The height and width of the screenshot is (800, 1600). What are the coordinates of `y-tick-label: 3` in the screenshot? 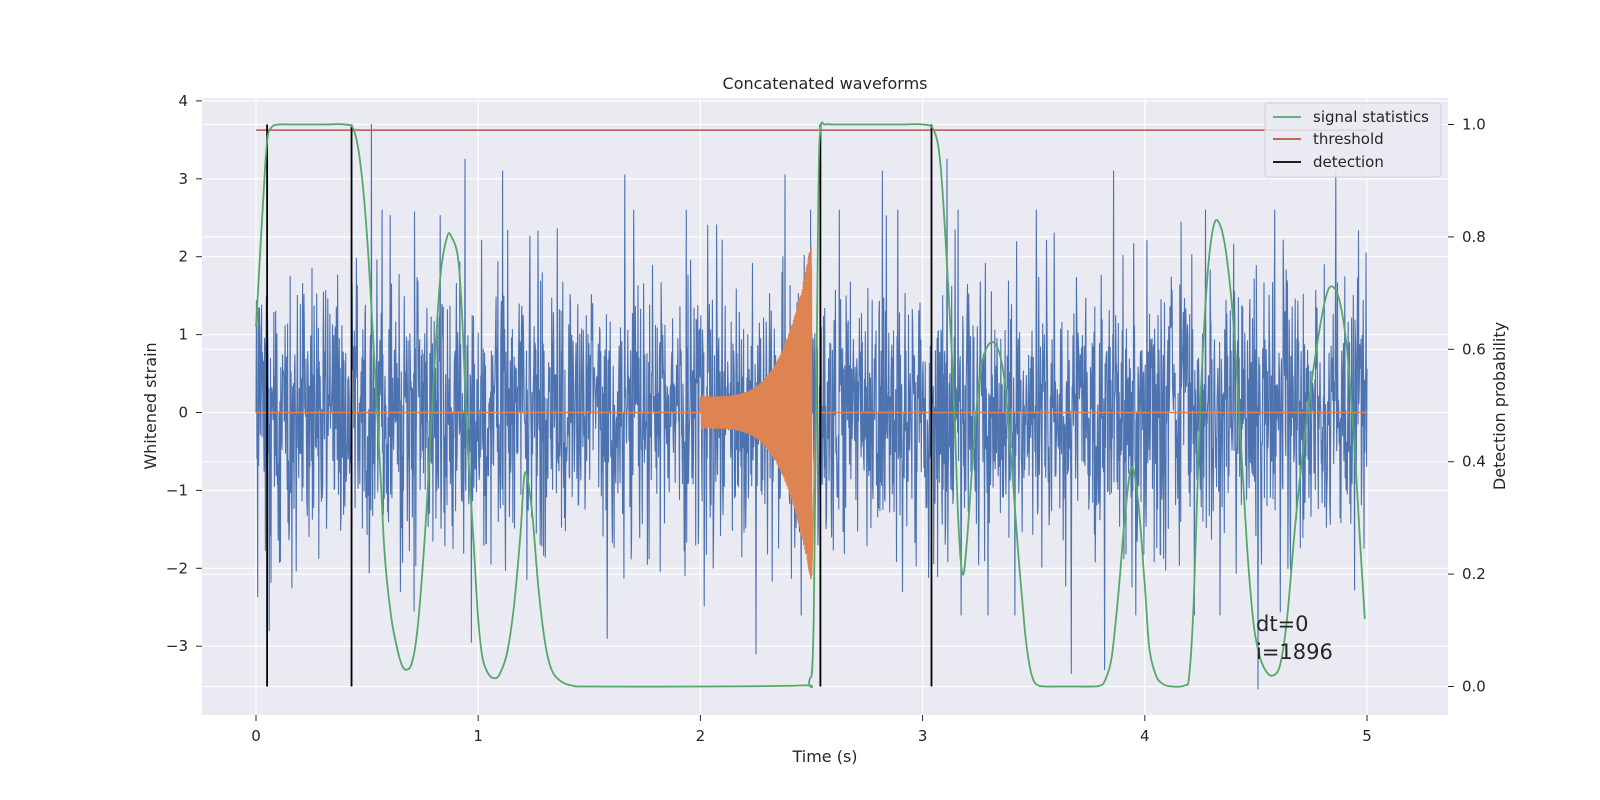 It's located at (183, 179).